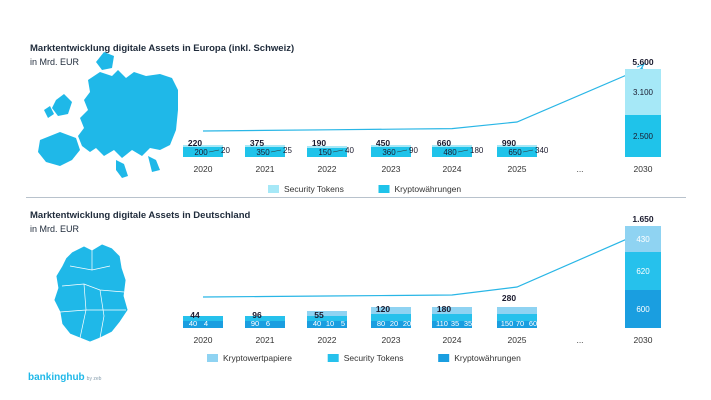 Image resolution: width=711 pixels, height=400 pixels. I want to click on x-tick-label: 2022, so click(327, 169).